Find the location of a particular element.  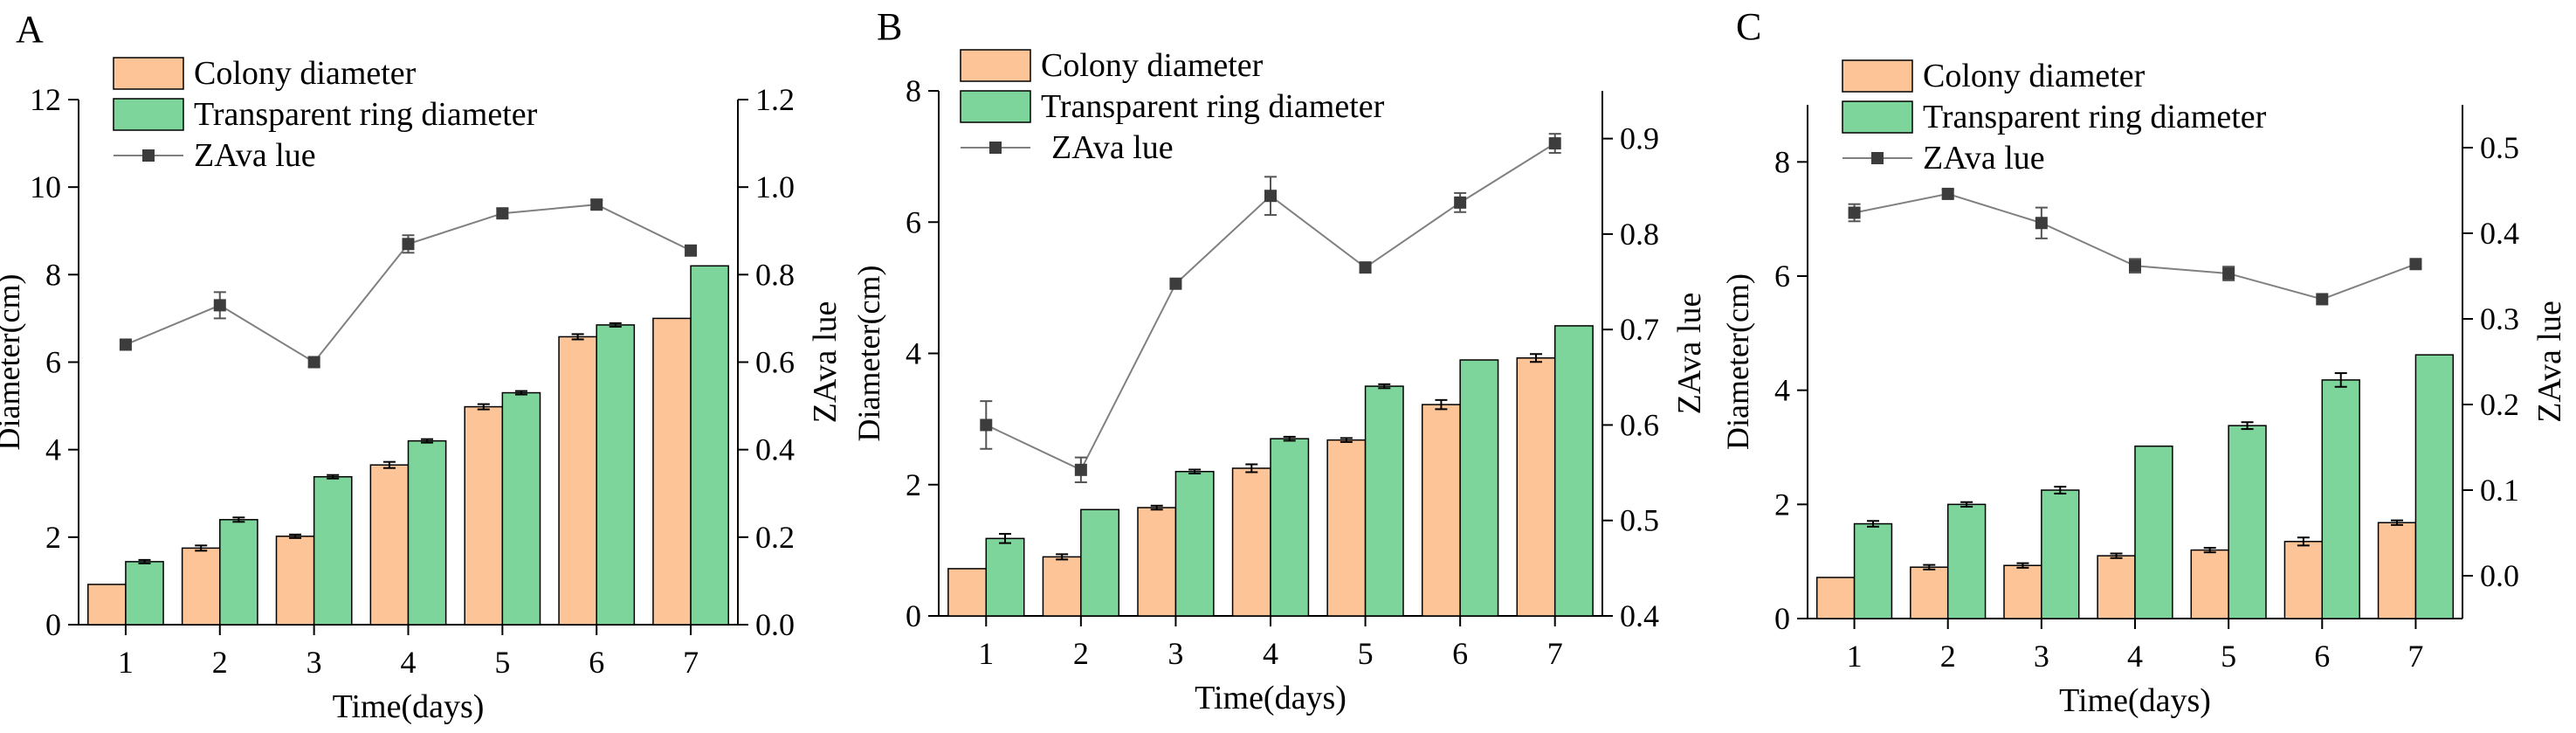

panel-c-za-line is located at coordinates (2135, 247).